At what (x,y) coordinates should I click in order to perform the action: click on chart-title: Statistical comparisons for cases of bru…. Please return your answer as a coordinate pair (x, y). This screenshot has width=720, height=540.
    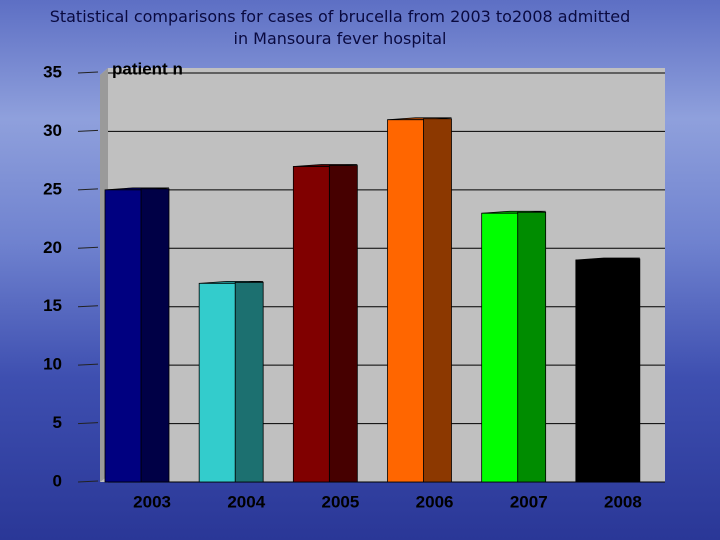
    Looking at the image, I should click on (340, 27).